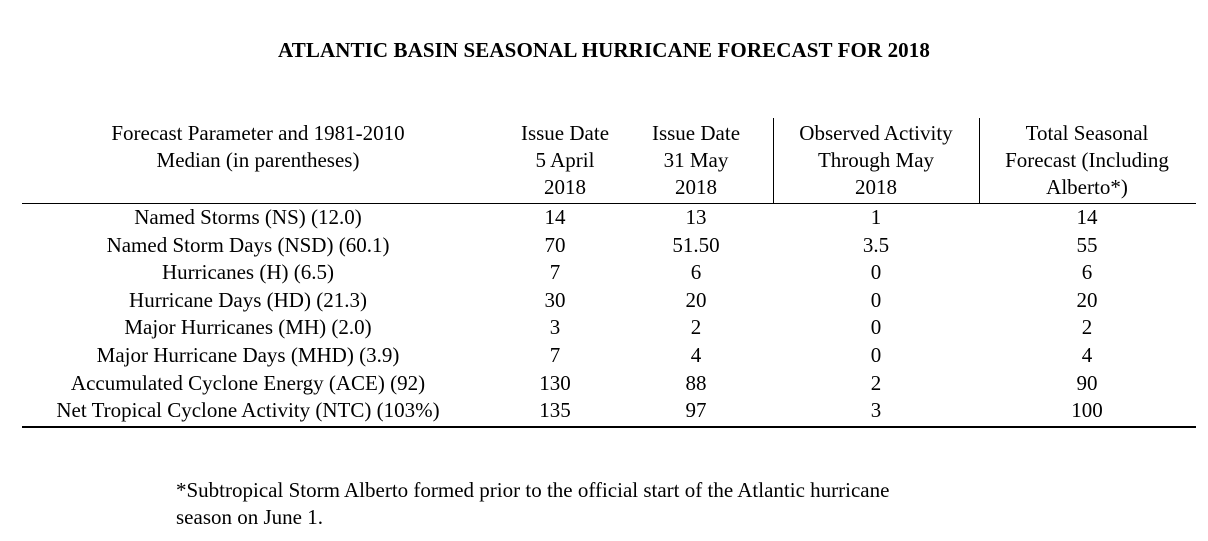 This screenshot has width=1208, height=541. Describe the element at coordinates (247, 272) in the screenshot. I see `cell-parameter: Hurricanes (H) (6.5)` at that location.